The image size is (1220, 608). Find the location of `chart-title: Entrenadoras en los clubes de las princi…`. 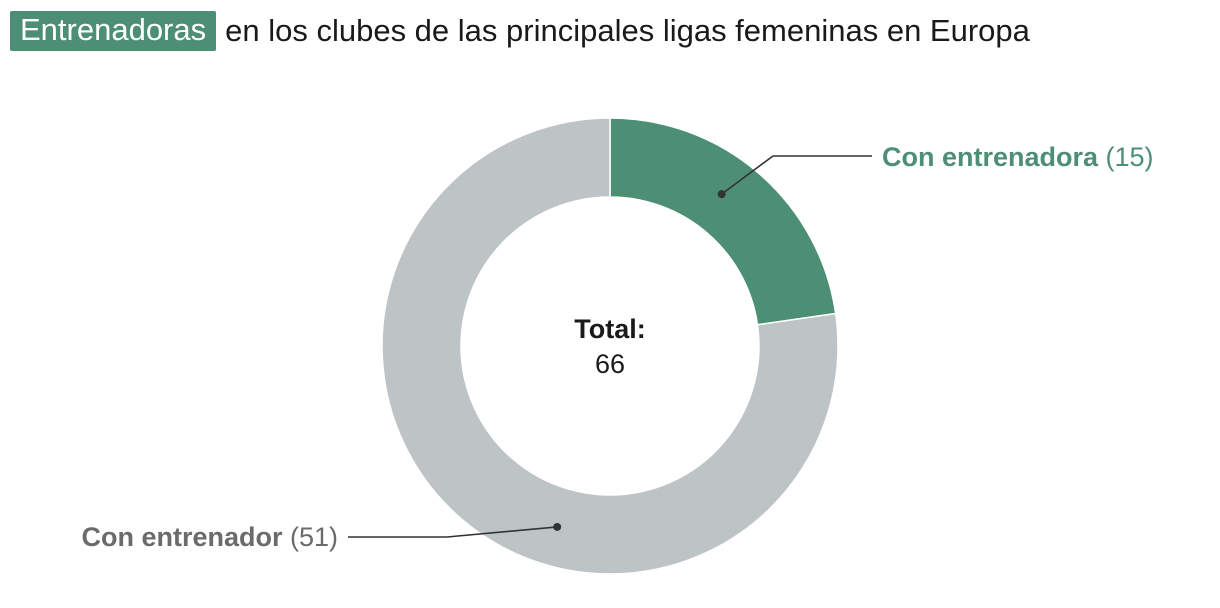

chart-title: Entrenadoras en los clubes de las princi… is located at coordinates (520, 31).